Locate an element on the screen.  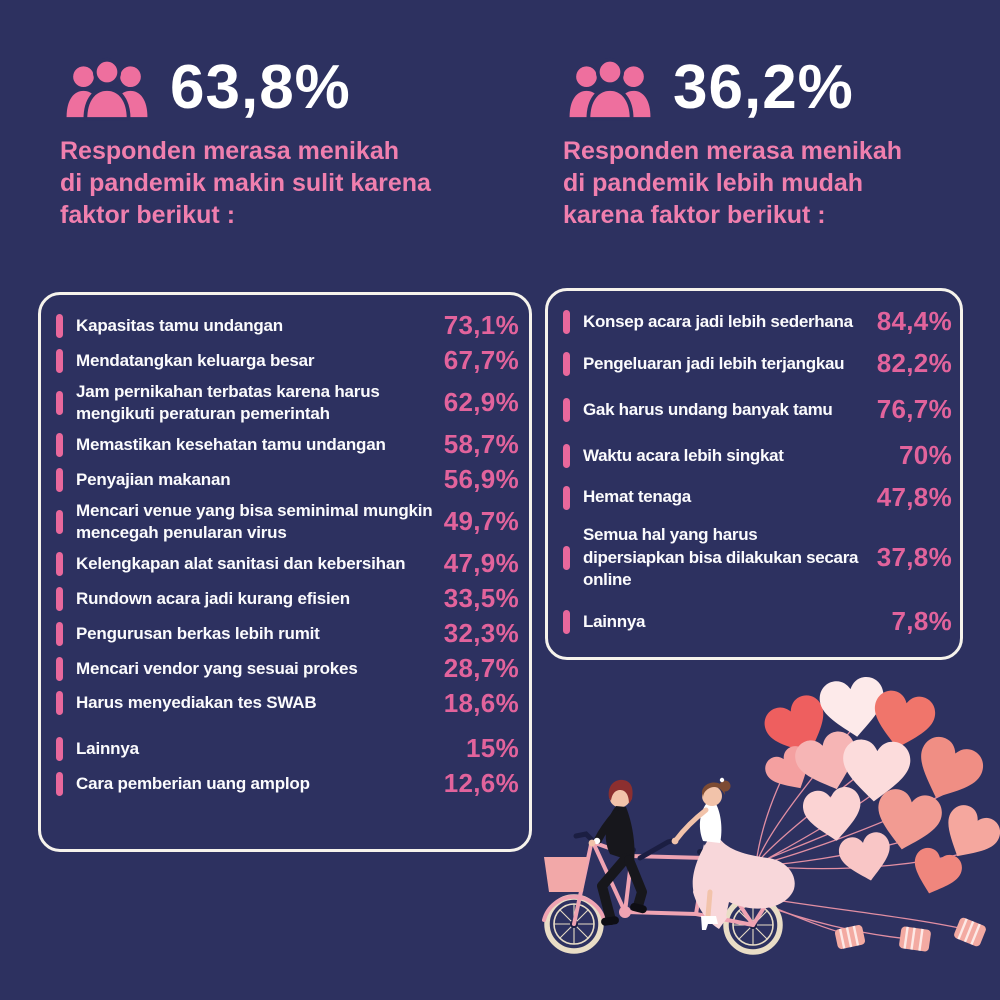
factor-row: Mendatangkan keluarga besar 67,7% is located at coordinates (286, 360).